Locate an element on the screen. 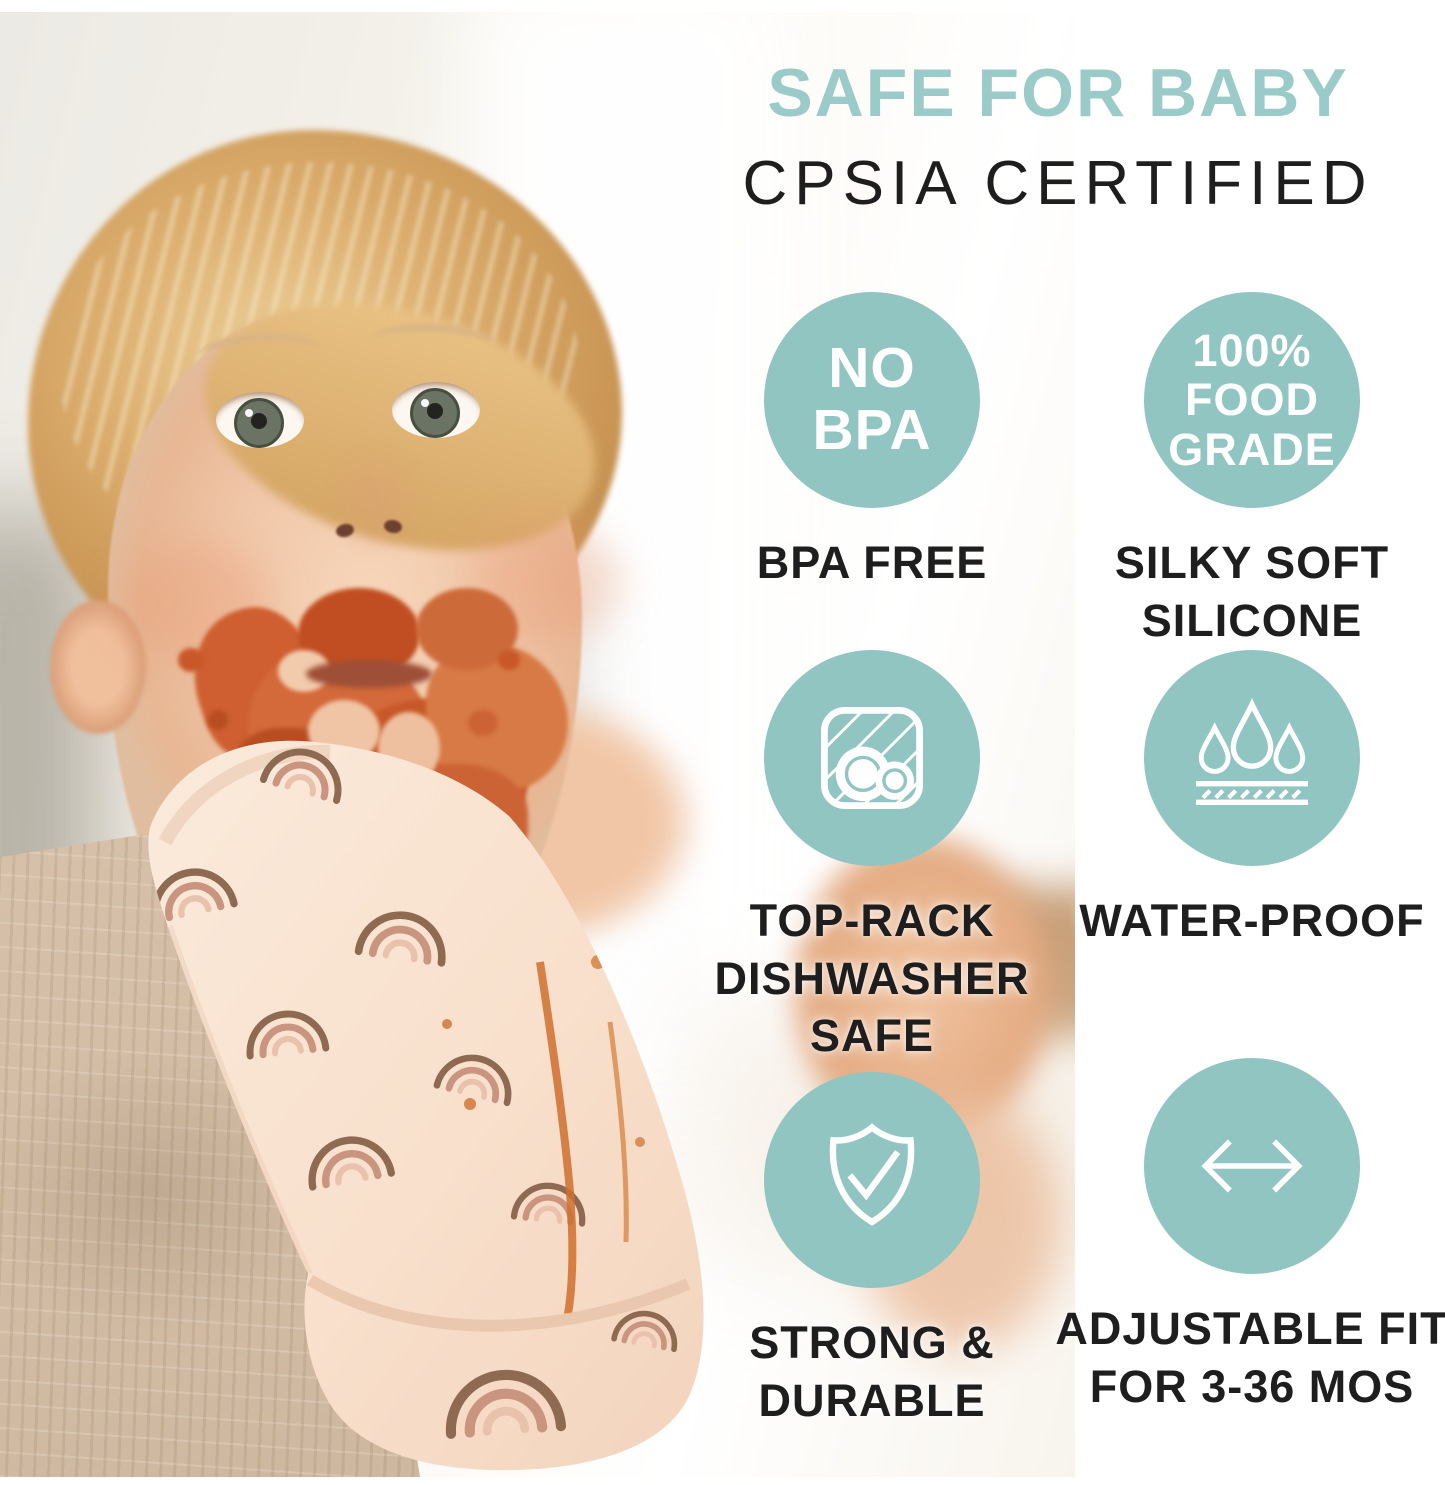 This screenshot has width=1445, height=1485. feature-adjustable-fit: ADJUSTABLE FIT FOR 3-36 MOS is located at coordinates (1248, 1236).